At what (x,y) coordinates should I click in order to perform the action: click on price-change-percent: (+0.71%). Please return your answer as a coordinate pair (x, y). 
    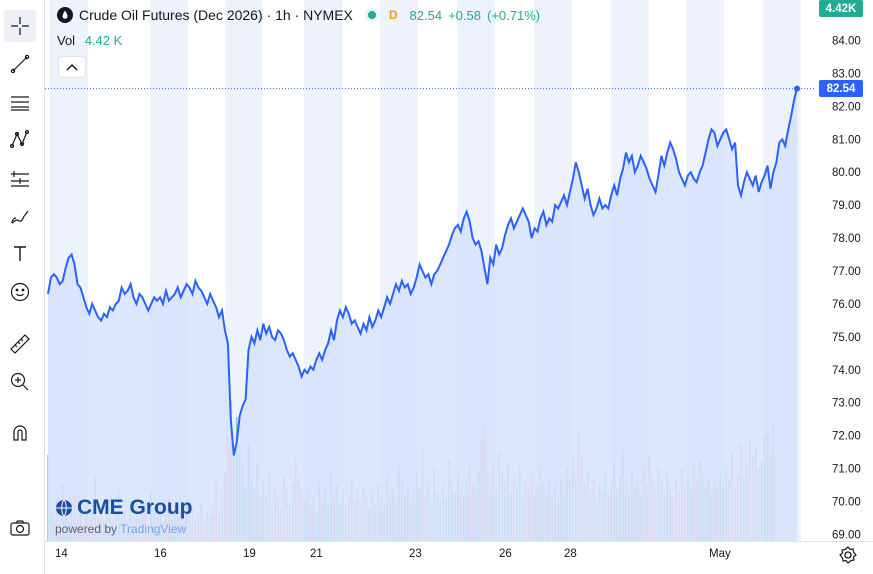
    Looking at the image, I should click on (514, 15).